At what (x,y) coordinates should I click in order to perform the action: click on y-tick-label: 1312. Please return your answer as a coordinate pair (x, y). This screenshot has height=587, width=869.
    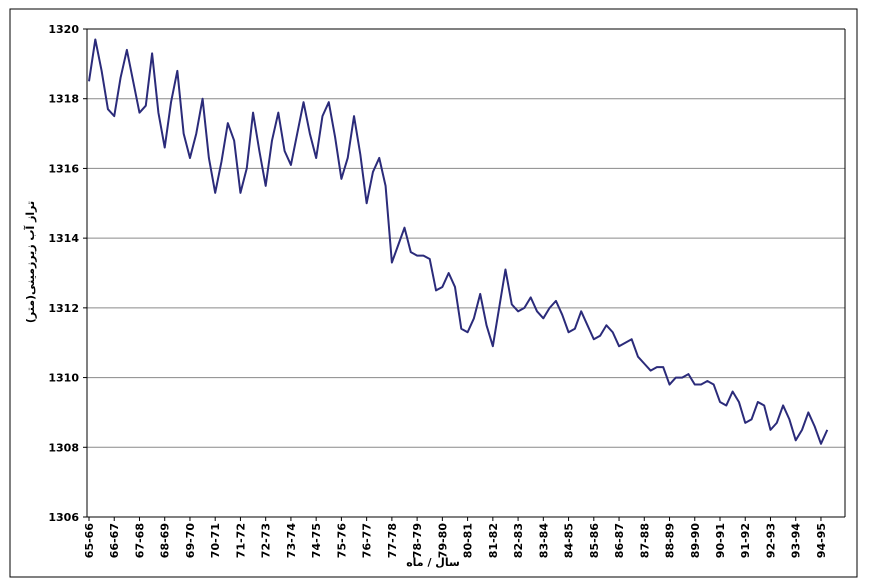
    Looking at the image, I should click on (63, 308).